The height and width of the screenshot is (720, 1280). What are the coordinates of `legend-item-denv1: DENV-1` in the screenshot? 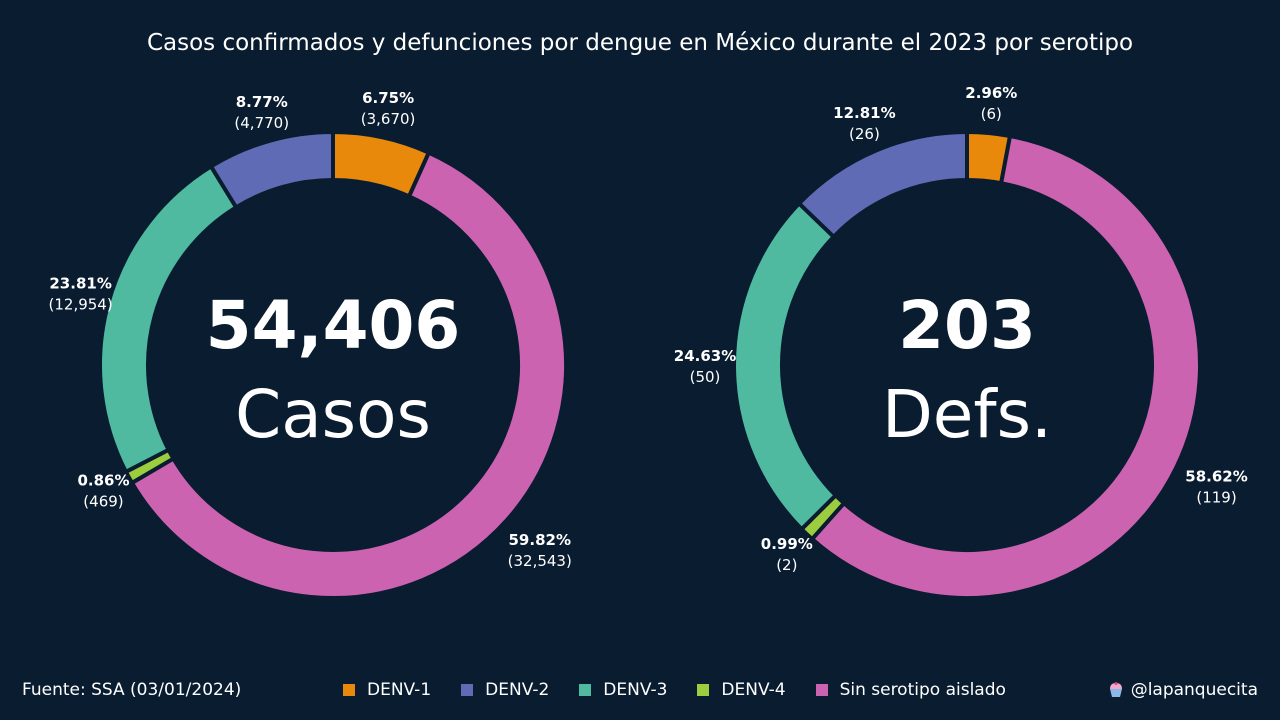 It's located at (387, 690).